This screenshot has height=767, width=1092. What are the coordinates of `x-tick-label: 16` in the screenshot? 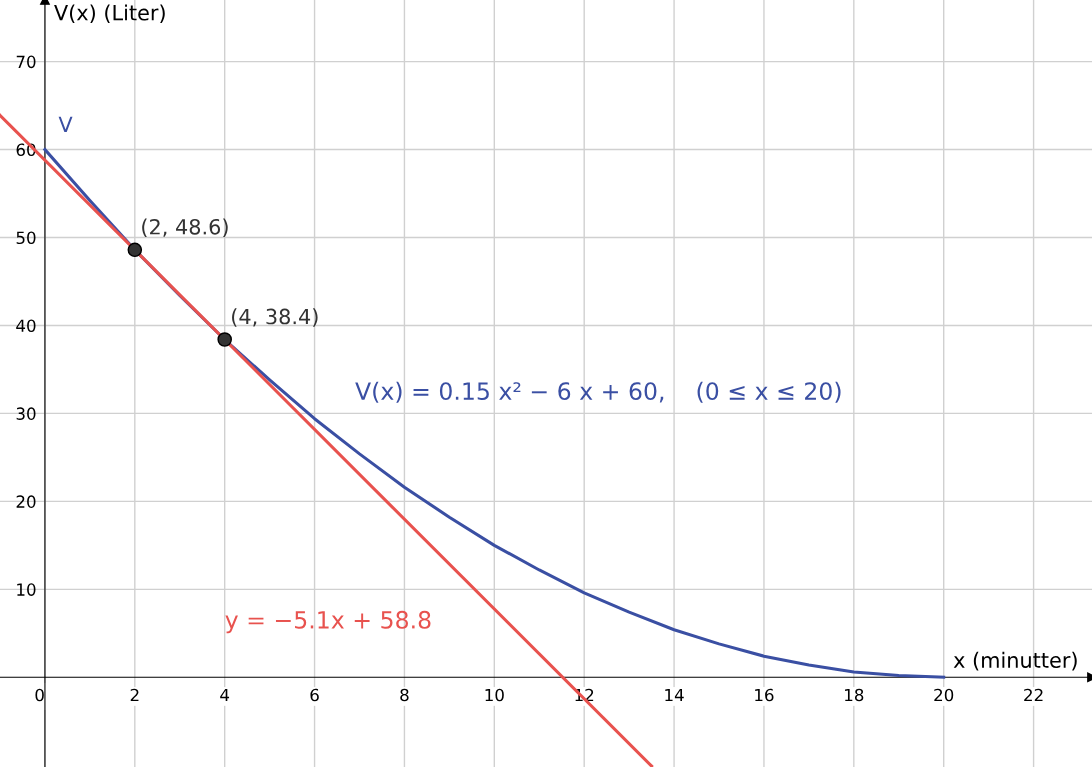 It's located at (764, 695).